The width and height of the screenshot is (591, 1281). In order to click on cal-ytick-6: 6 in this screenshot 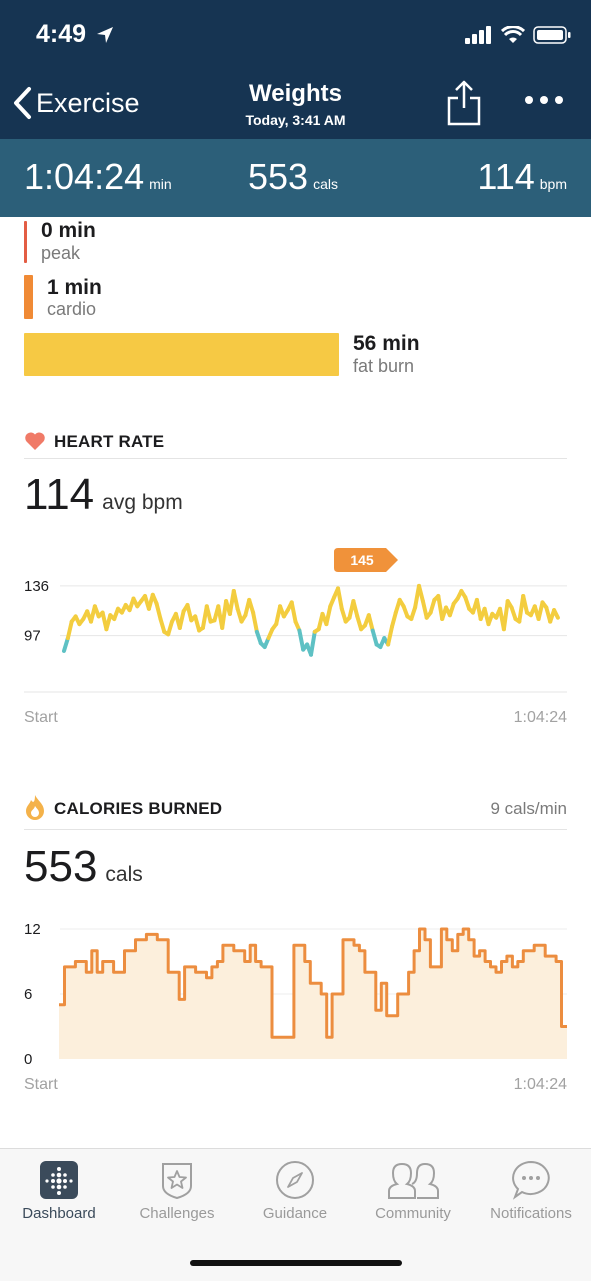, I will do `click(28, 994)`.